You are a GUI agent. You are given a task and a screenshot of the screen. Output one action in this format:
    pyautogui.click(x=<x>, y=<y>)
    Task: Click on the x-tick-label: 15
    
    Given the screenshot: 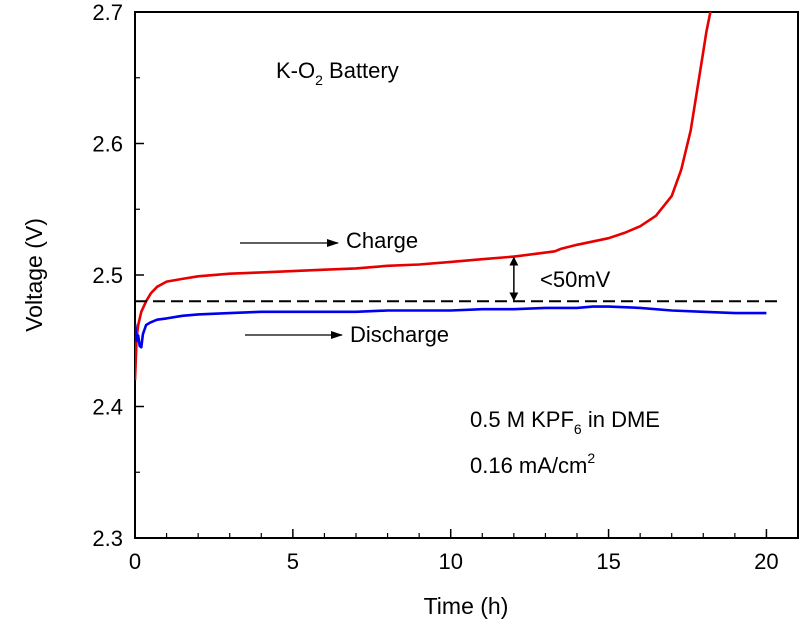 What is the action you would take?
    pyautogui.click(x=608, y=561)
    